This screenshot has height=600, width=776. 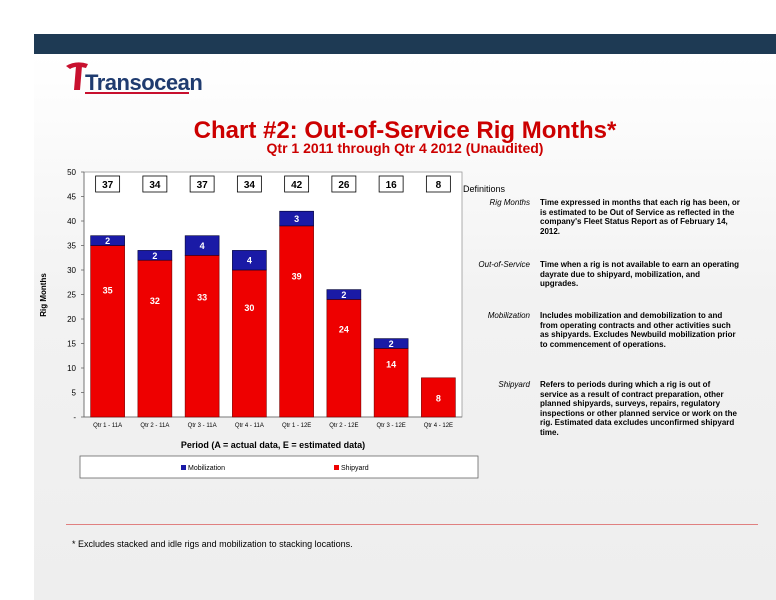 I want to click on logo-text: Transocean, so click(x=144, y=82).